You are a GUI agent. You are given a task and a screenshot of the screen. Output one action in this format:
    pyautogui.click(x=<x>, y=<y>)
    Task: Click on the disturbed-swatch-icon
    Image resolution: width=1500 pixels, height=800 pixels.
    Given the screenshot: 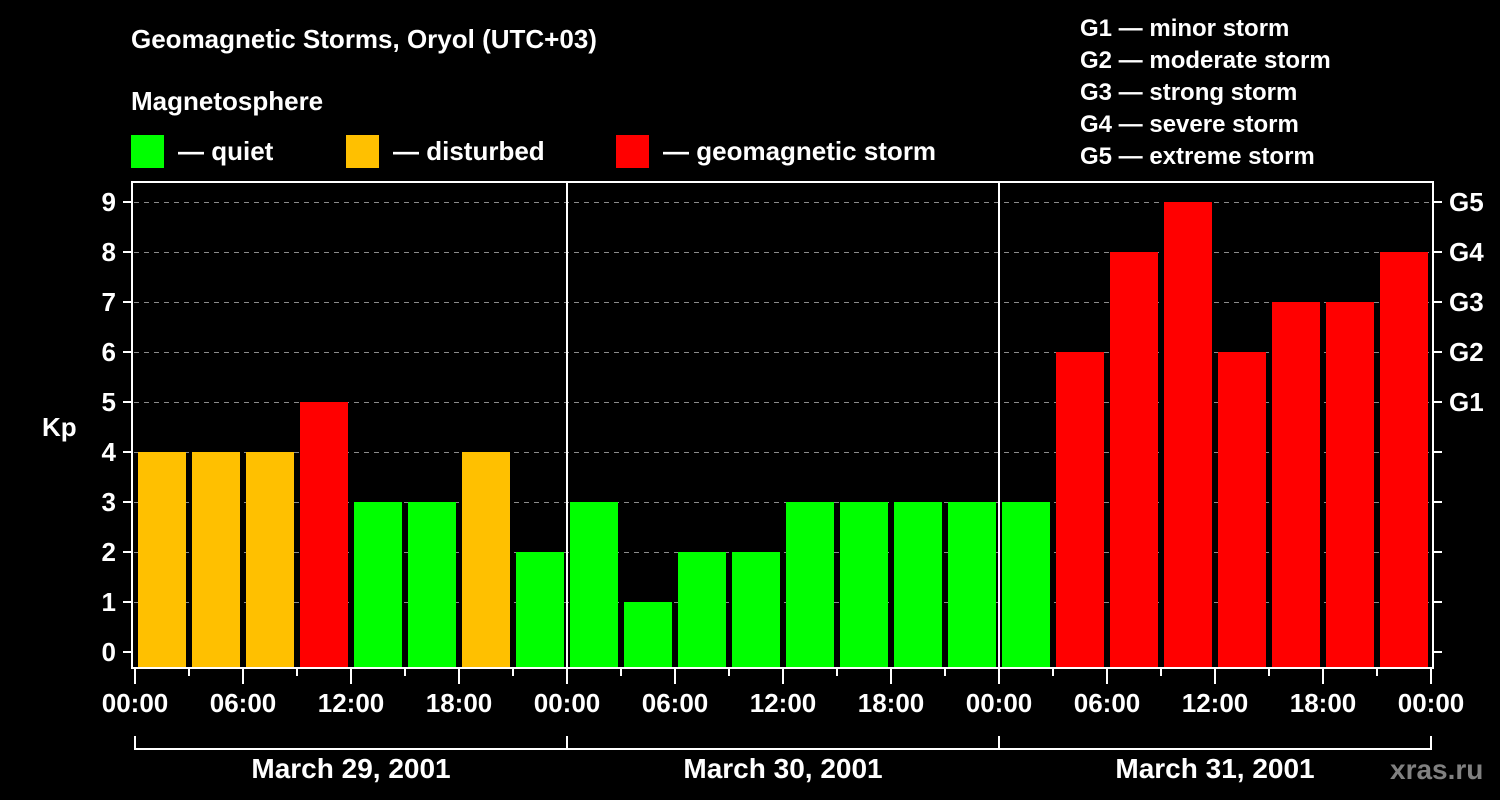 What is the action you would take?
    pyautogui.click(x=362, y=151)
    